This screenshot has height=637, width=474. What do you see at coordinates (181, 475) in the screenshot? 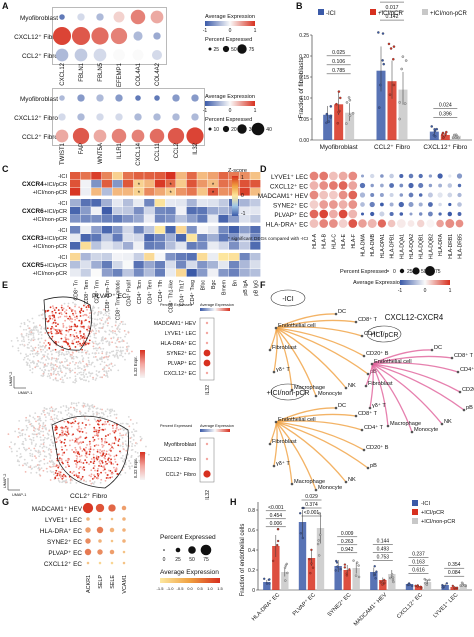
I see `panel-e-bottom-dot-row-label: CCL2⁺ Fibro` at bounding box center [181, 475].